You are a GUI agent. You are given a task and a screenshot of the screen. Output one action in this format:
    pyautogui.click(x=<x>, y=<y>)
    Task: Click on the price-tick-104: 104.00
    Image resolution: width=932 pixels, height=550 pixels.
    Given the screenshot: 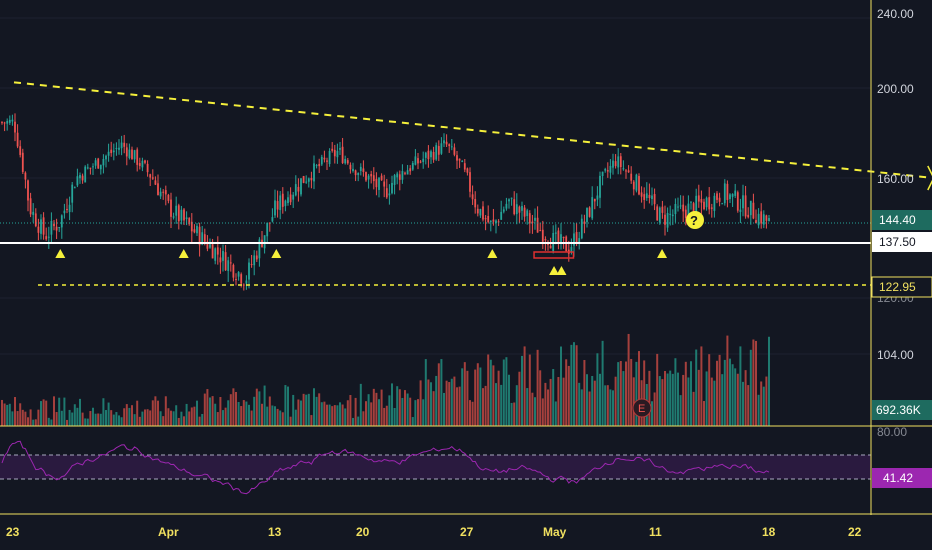 What is the action you would take?
    pyautogui.click(x=895, y=355)
    